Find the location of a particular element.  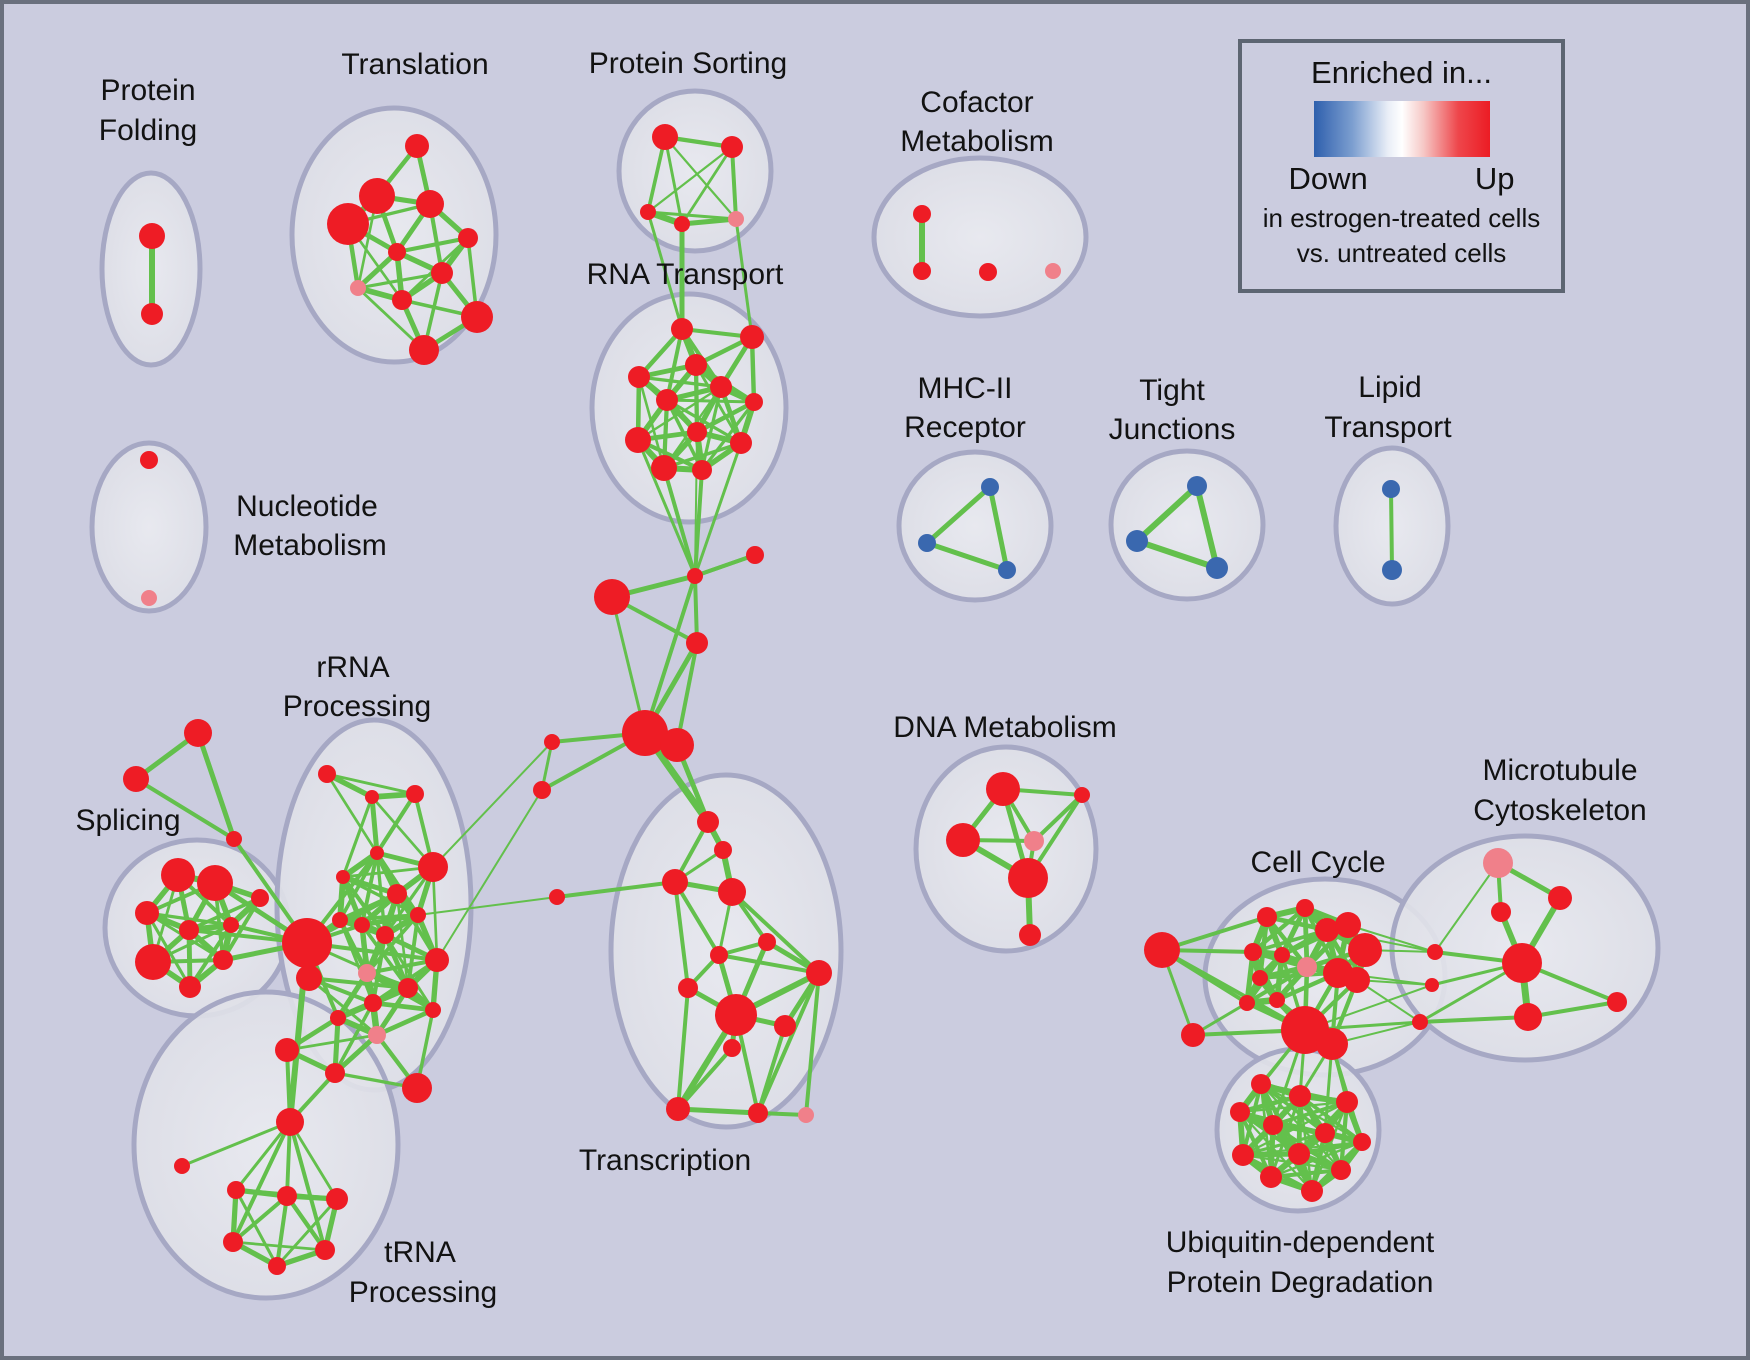

cluster-label-rr: Processing is located at coordinates (357, 706).